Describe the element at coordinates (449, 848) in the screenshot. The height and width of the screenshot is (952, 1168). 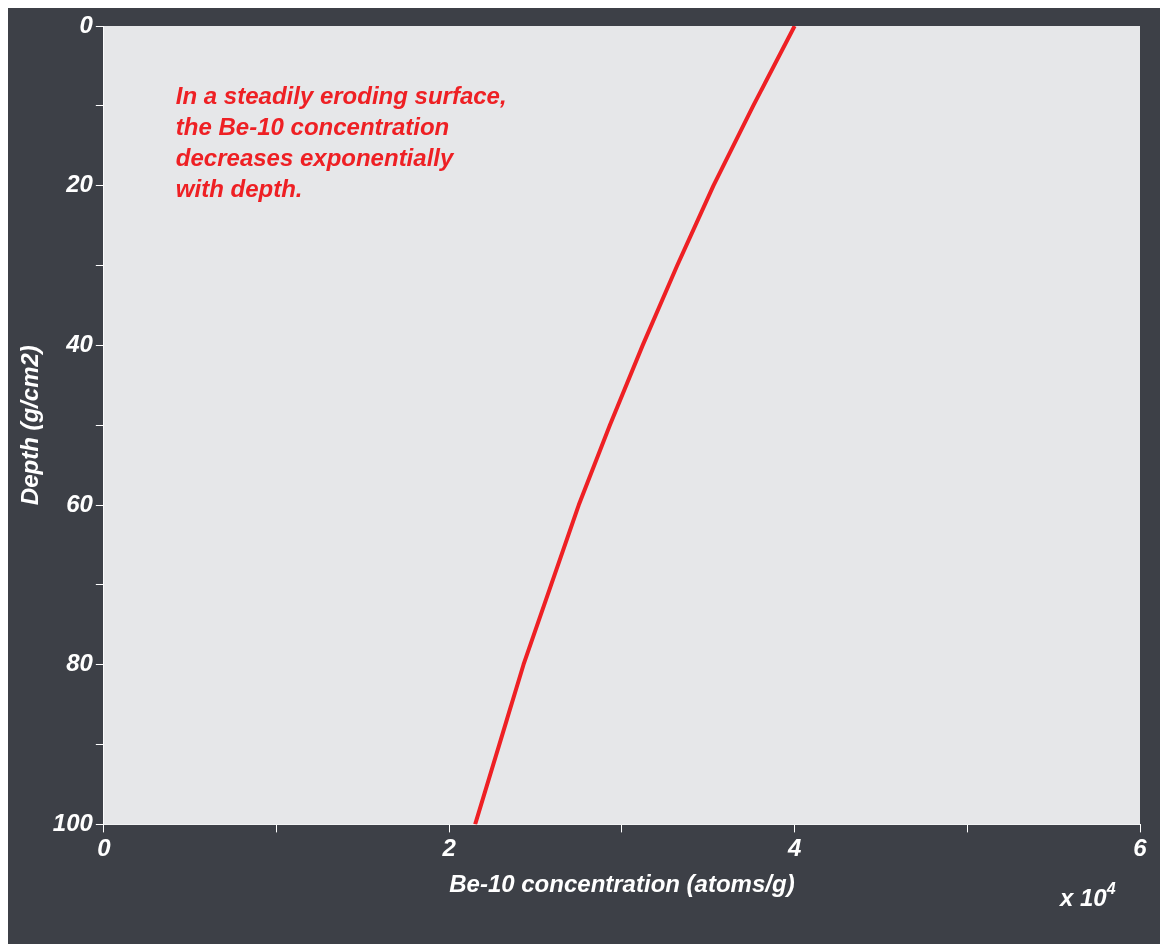
I see `x-tick-label: 2` at that location.